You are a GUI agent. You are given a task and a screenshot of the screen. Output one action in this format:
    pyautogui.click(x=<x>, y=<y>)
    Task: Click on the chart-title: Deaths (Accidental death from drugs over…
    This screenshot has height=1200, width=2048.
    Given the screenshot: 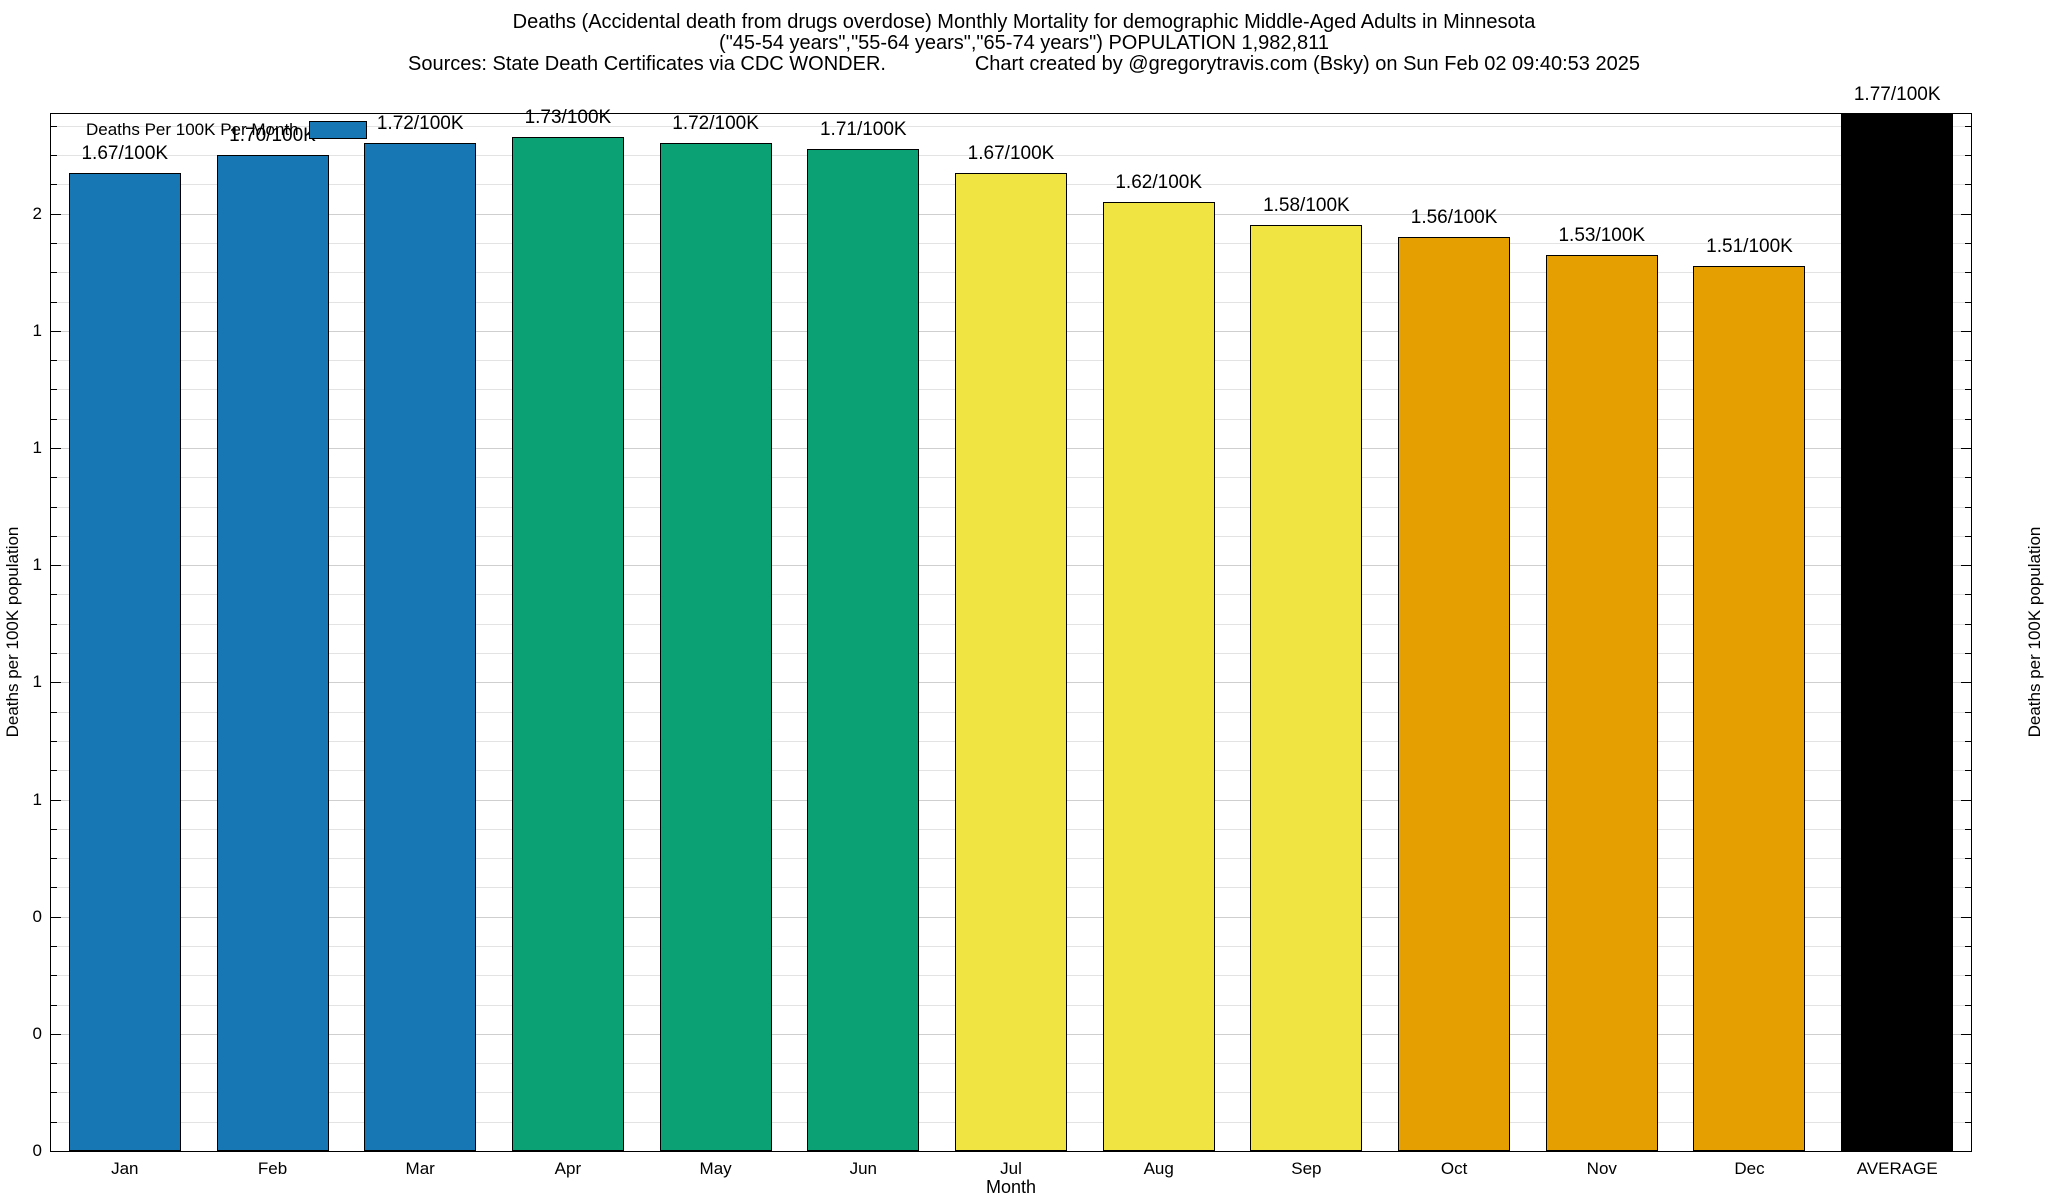 What is the action you would take?
    pyautogui.click(x=1024, y=22)
    